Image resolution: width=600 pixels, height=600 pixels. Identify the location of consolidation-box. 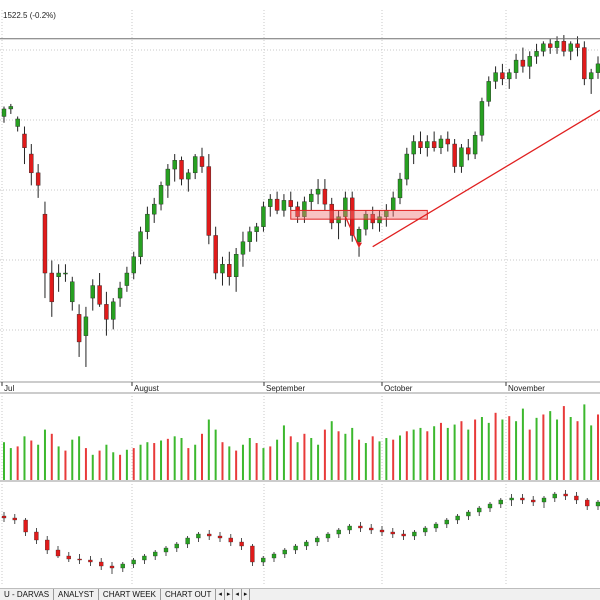
(359, 214).